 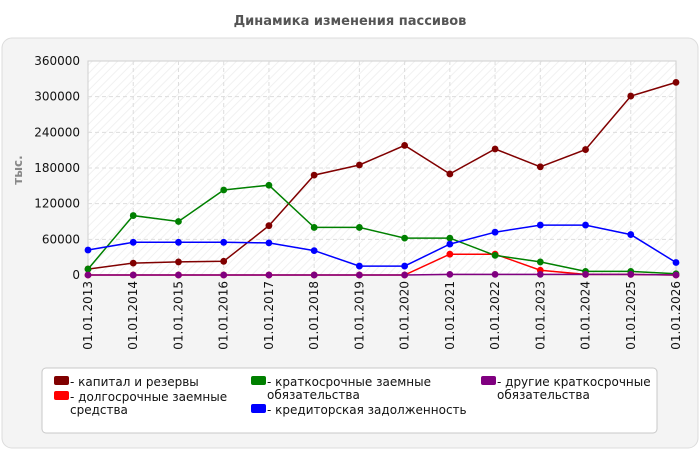 I want to click on legend-label: - другие краткосрочные, so click(x=574, y=382).